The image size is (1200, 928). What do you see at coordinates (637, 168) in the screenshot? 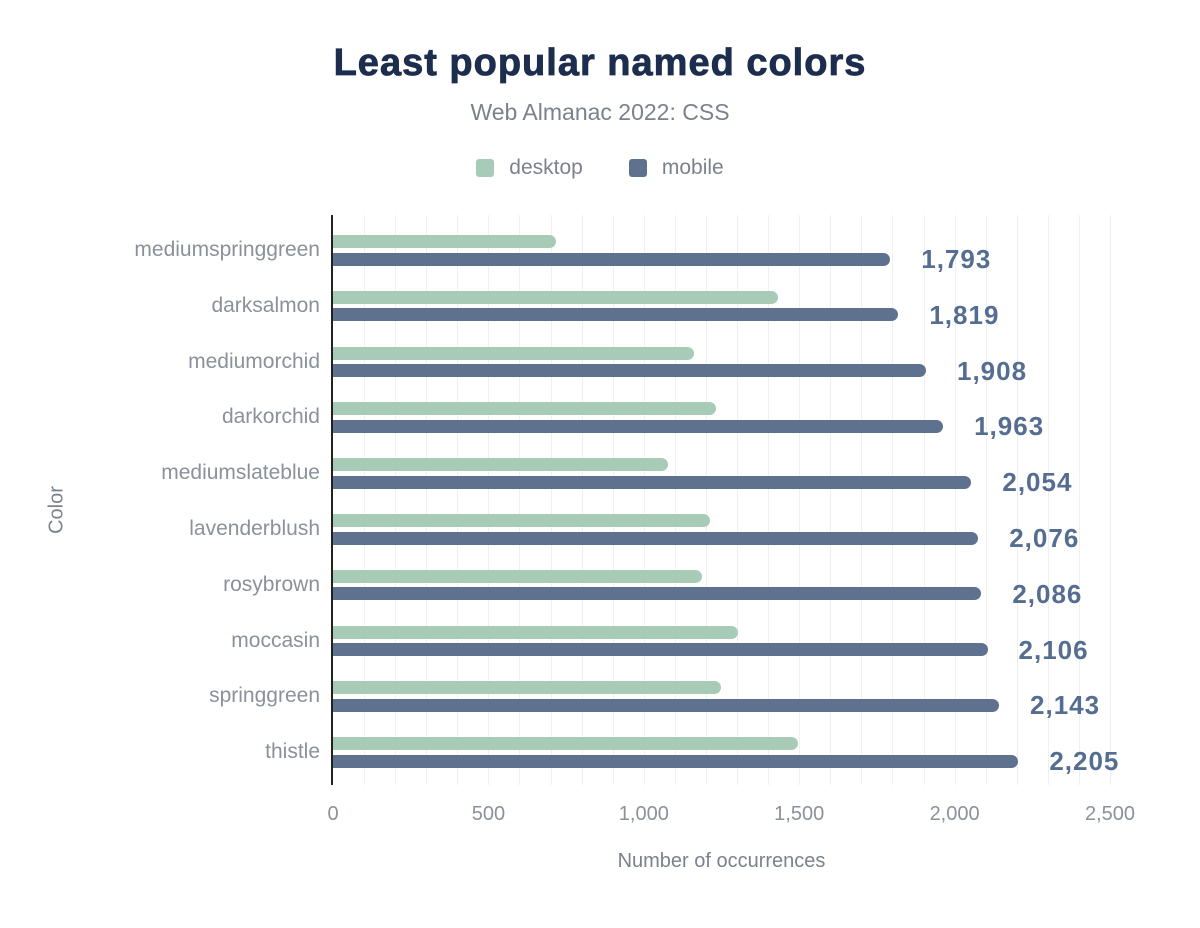
I see `mobile-swatch-icon` at bounding box center [637, 168].